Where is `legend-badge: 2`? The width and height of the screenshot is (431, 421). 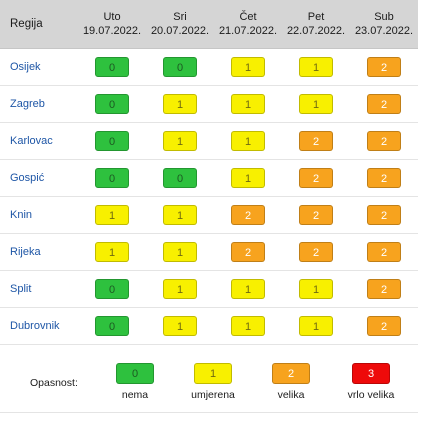
legend-badge: 2 is located at coordinates (291, 373).